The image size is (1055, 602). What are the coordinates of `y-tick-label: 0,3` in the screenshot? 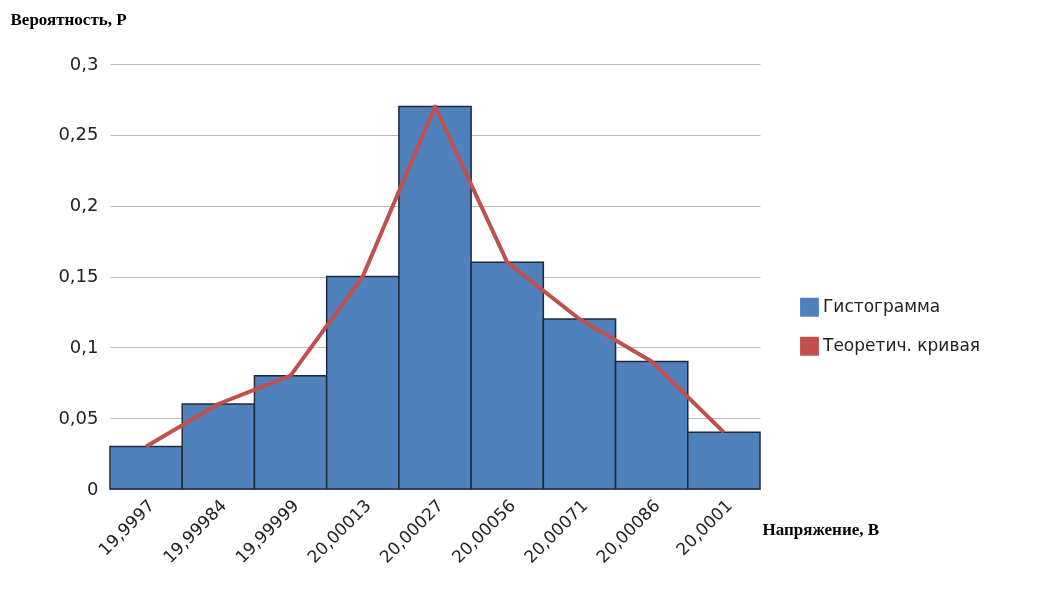 It's located at (84, 63).